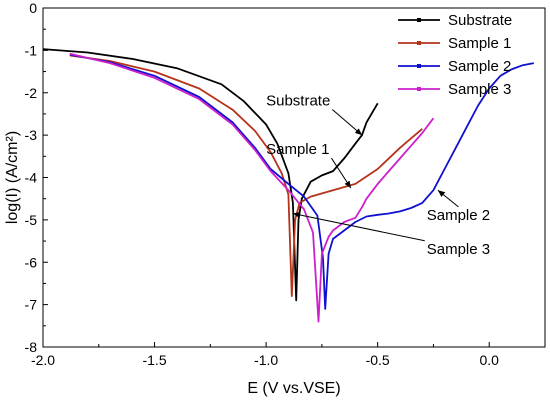 The width and height of the screenshot is (550, 400). What do you see at coordinates (378, 360) in the screenshot?
I see `x-tick-label: -0.5` at bounding box center [378, 360].